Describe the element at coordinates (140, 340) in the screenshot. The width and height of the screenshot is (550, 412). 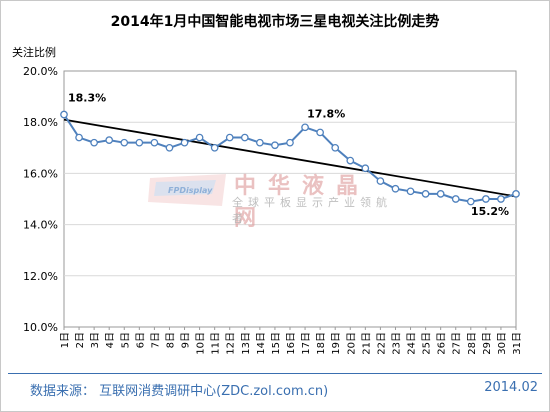
I see `x-tick-label: 6日` at that location.